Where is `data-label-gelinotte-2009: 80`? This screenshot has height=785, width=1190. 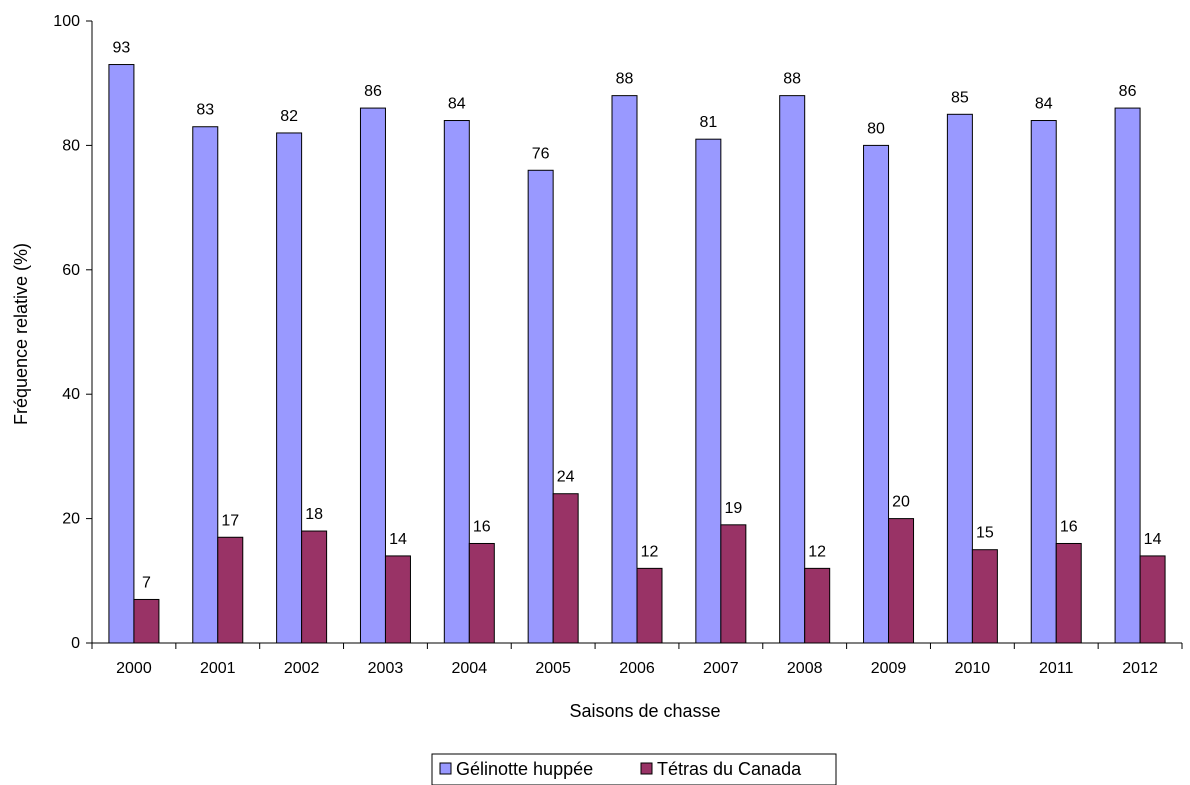 data-label-gelinotte-2009: 80 is located at coordinates (876, 128).